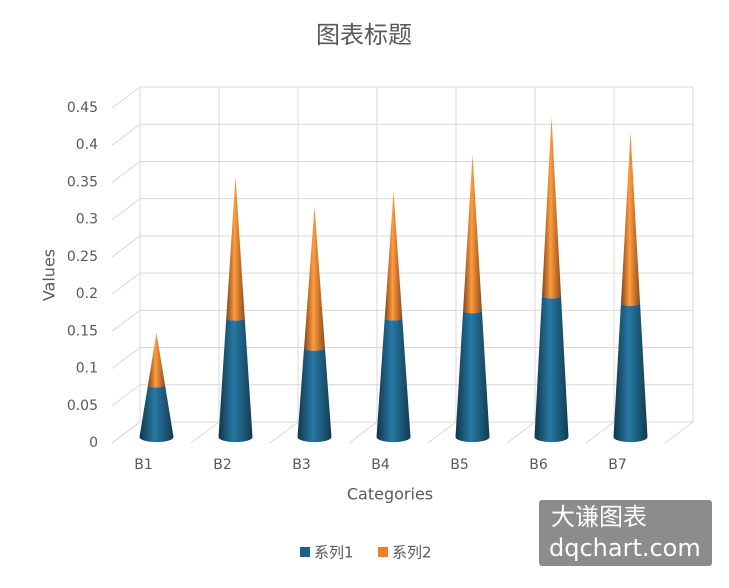 The image size is (729, 588). I want to click on y-tick-label: 0.3, so click(87, 220).